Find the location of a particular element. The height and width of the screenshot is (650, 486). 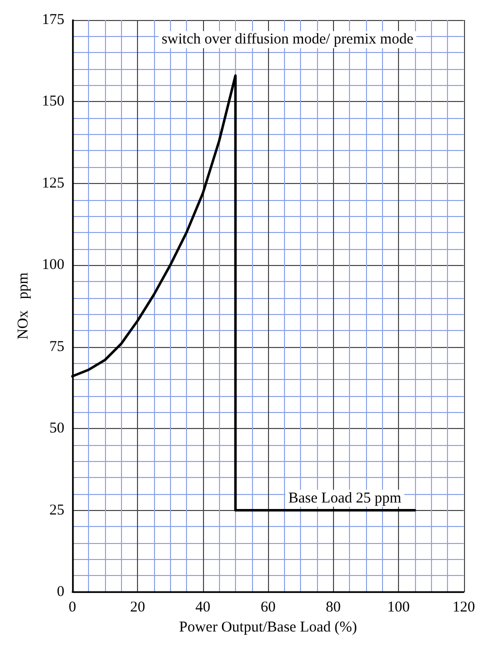

y-axis-title: NOx ppm is located at coordinates (24, 306).